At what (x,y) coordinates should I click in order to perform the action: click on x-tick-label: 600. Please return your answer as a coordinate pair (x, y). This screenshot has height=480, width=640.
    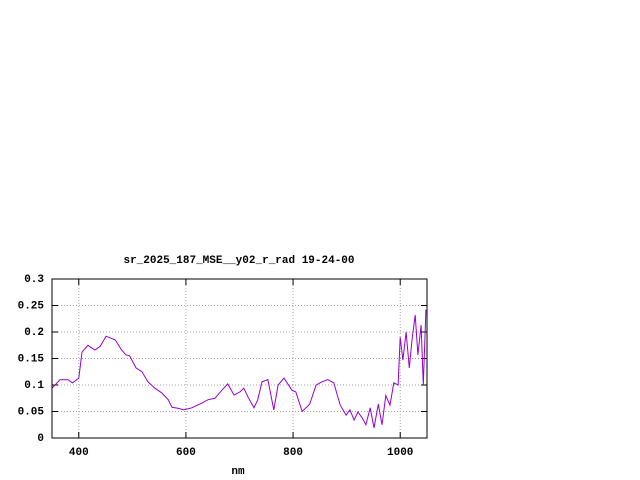
    Looking at the image, I should click on (186, 453).